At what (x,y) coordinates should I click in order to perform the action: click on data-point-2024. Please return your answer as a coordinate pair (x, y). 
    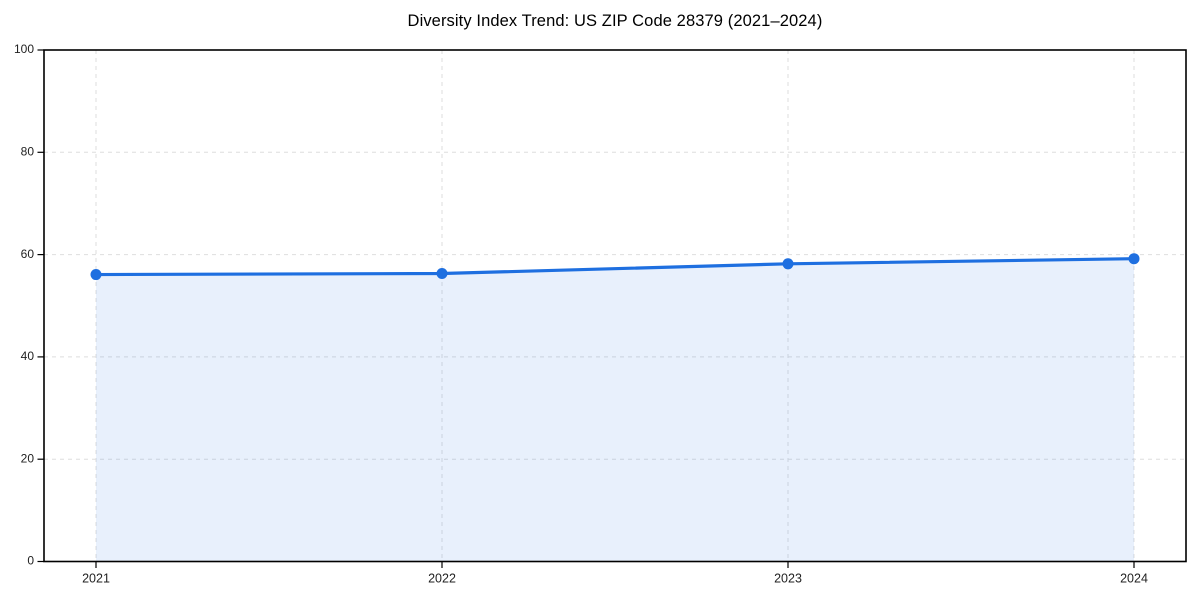
    Looking at the image, I should click on (1134, 259).